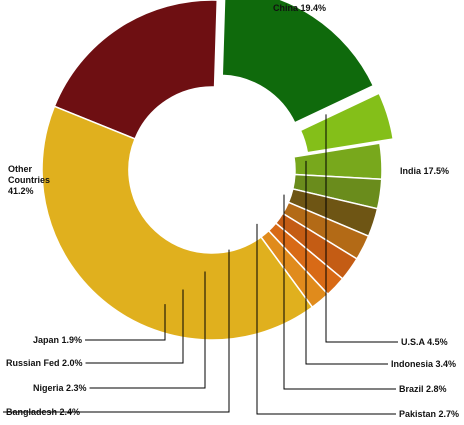 This screenshot has height=425, width=464. I want to click on leader-line-russian-fed, so click(134, 326).